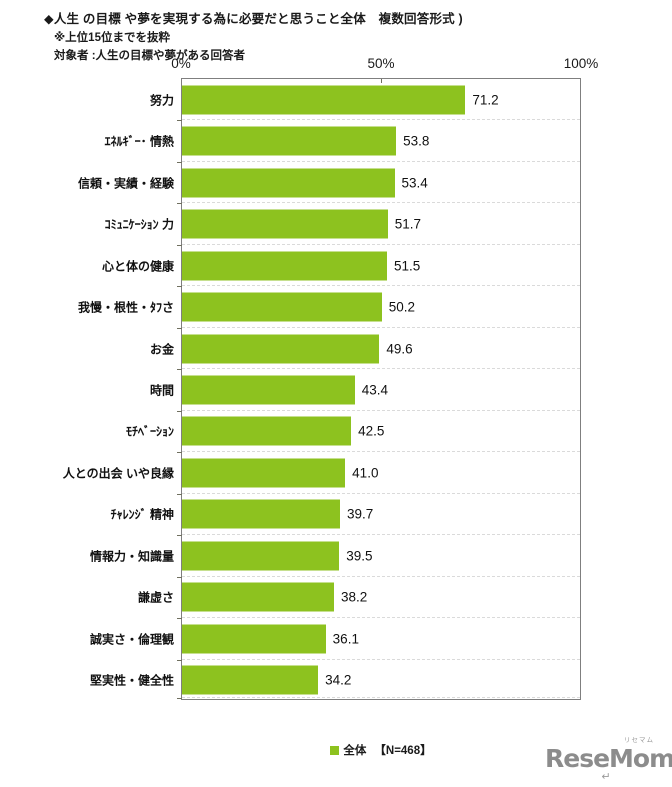 The height and width of the screenshot is (787, 672). Describe the element at coordinates (365, 473) in the screenshot. I see `bar-value: 41.0` at that location.